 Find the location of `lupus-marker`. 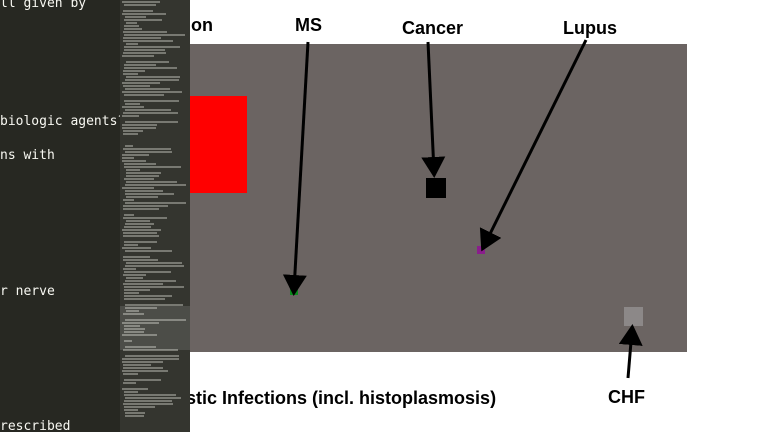

lupus-marker is located at coordinates (481, 250).